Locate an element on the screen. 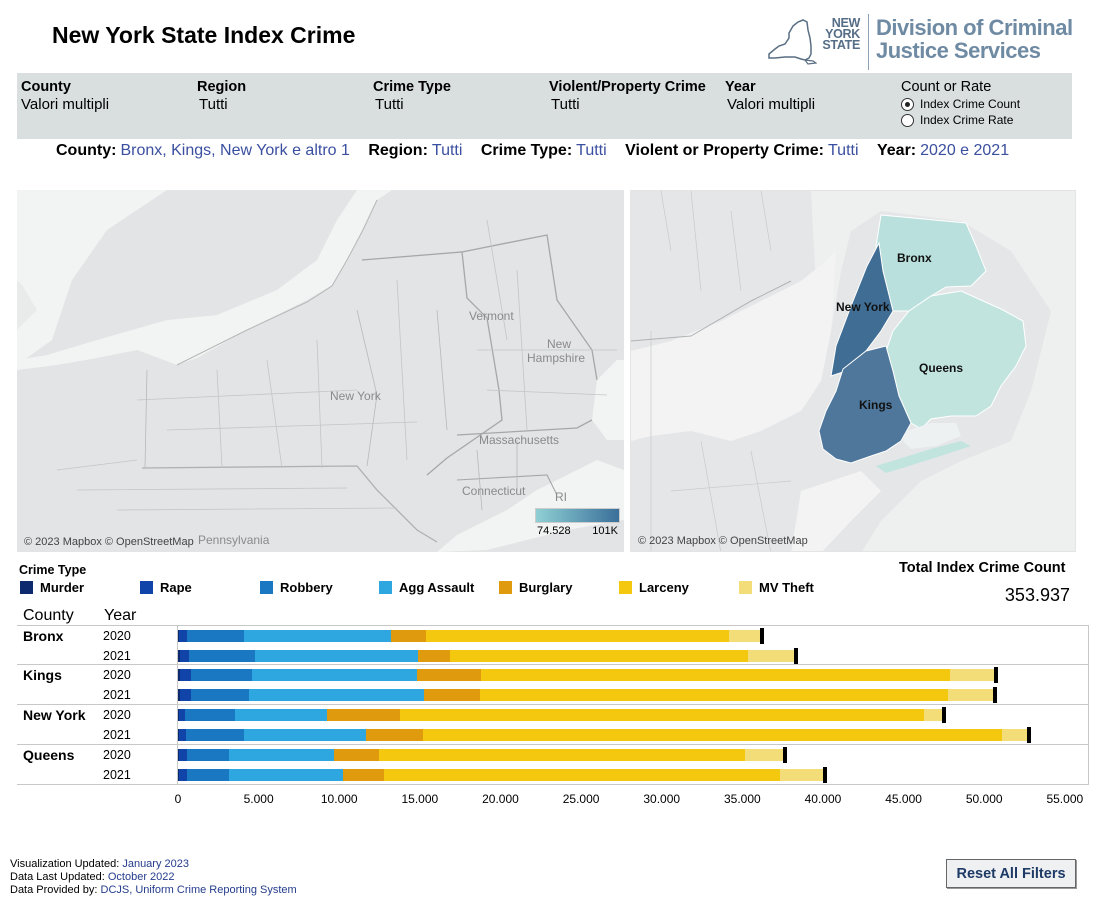 The image size is (1100, 900). year-filter: Year Valori multipli is located at coordinates (770, 96).